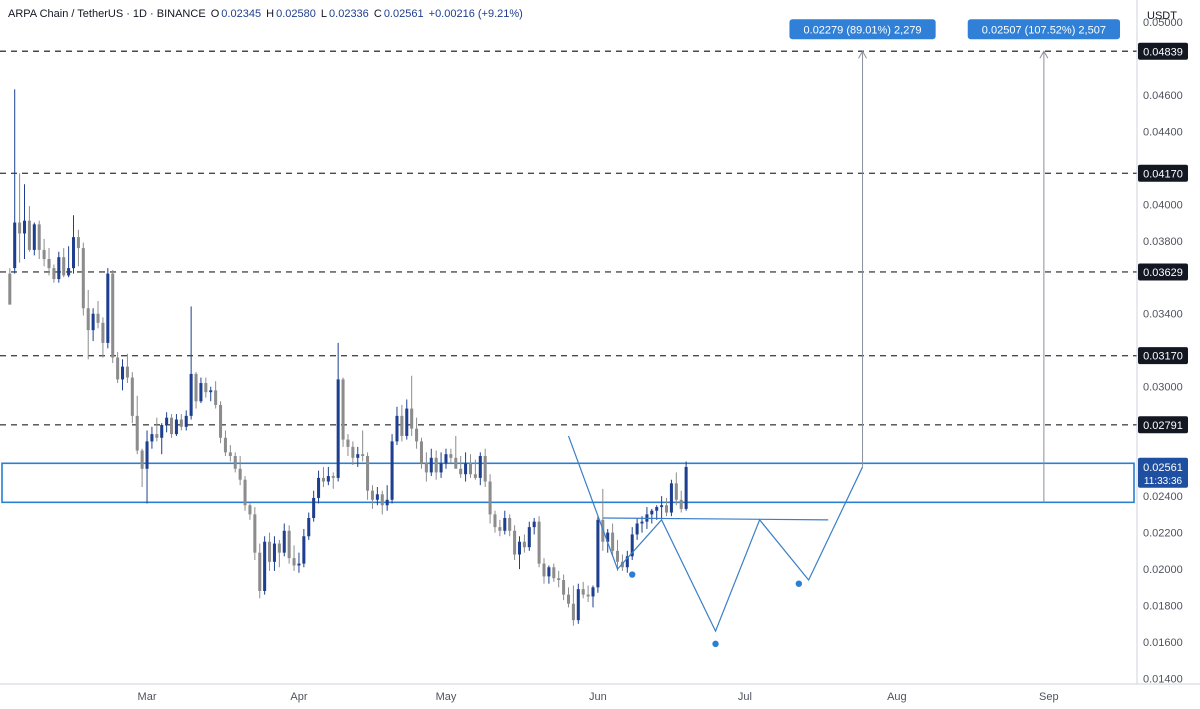  Describe the element at coordinates (1163, 132) in the screenshot. I see `price-tick-label: 0.04400` at that location.